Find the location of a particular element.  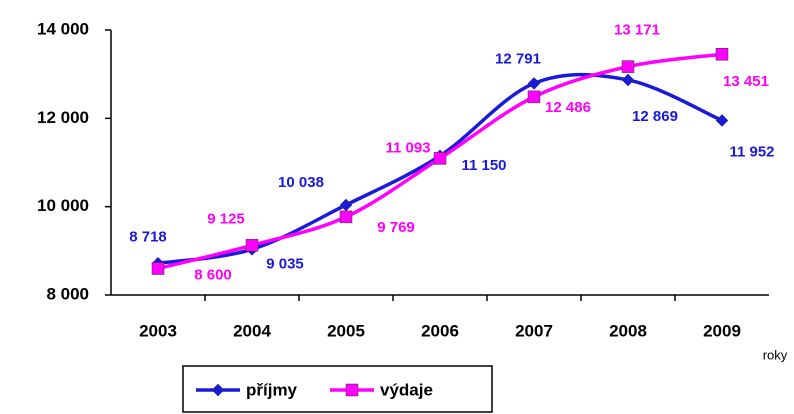

x-tick-label: 2008 is located at coordinates (628, 330).